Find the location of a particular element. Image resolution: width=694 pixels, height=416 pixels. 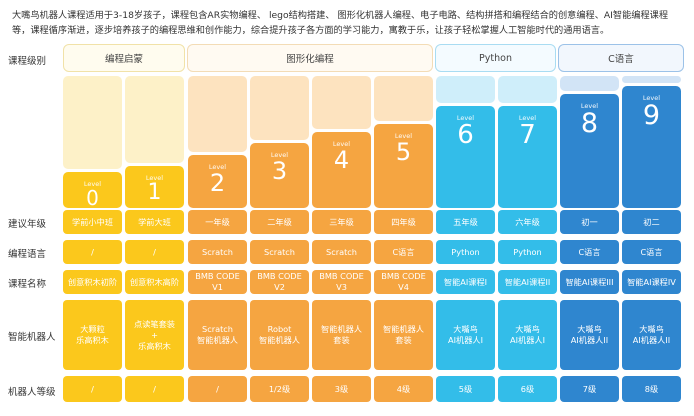

level-9-course-cell: 智能AI课程IV is located at coordinates (651, 282).